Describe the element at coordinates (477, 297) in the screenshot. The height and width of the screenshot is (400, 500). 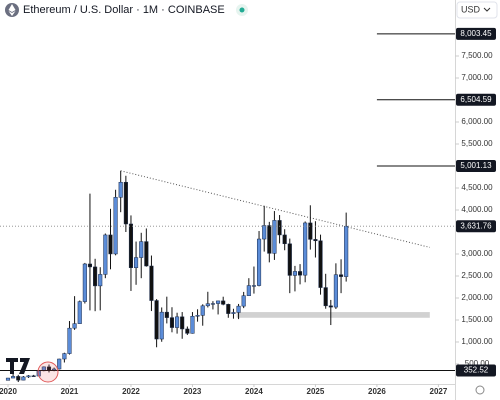
I see `y-tick-label: 2,000.00` at that location.